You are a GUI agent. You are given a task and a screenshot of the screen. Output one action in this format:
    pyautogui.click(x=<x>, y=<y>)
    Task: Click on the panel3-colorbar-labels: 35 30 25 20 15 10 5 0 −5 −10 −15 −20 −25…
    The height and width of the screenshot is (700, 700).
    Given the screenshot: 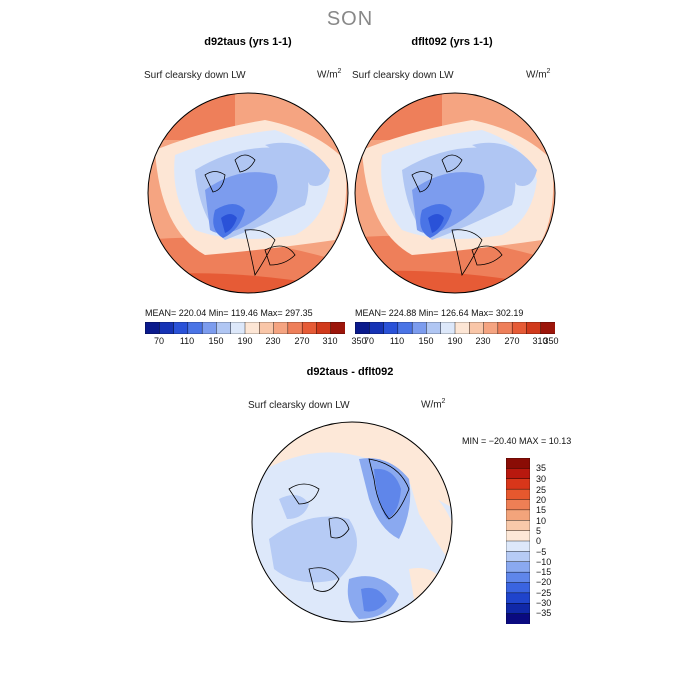 What is the action you would take?
    pyautogui.click(x=556, y=541)
    